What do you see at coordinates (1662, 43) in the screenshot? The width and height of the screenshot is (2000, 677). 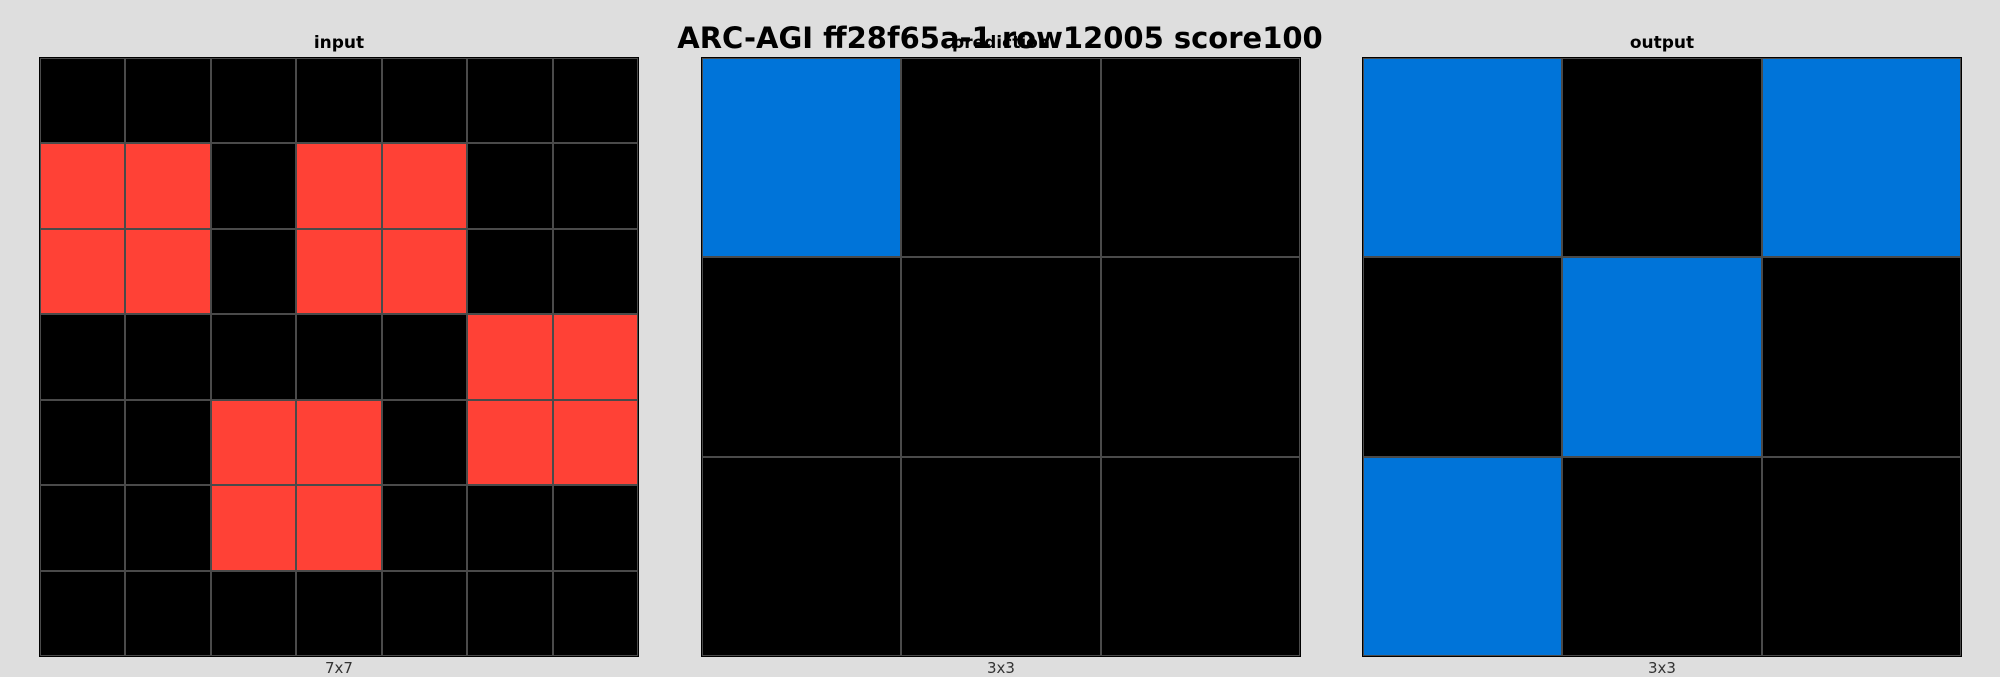 I see `output-panel-title: output` at bounding box center [1662, 43].